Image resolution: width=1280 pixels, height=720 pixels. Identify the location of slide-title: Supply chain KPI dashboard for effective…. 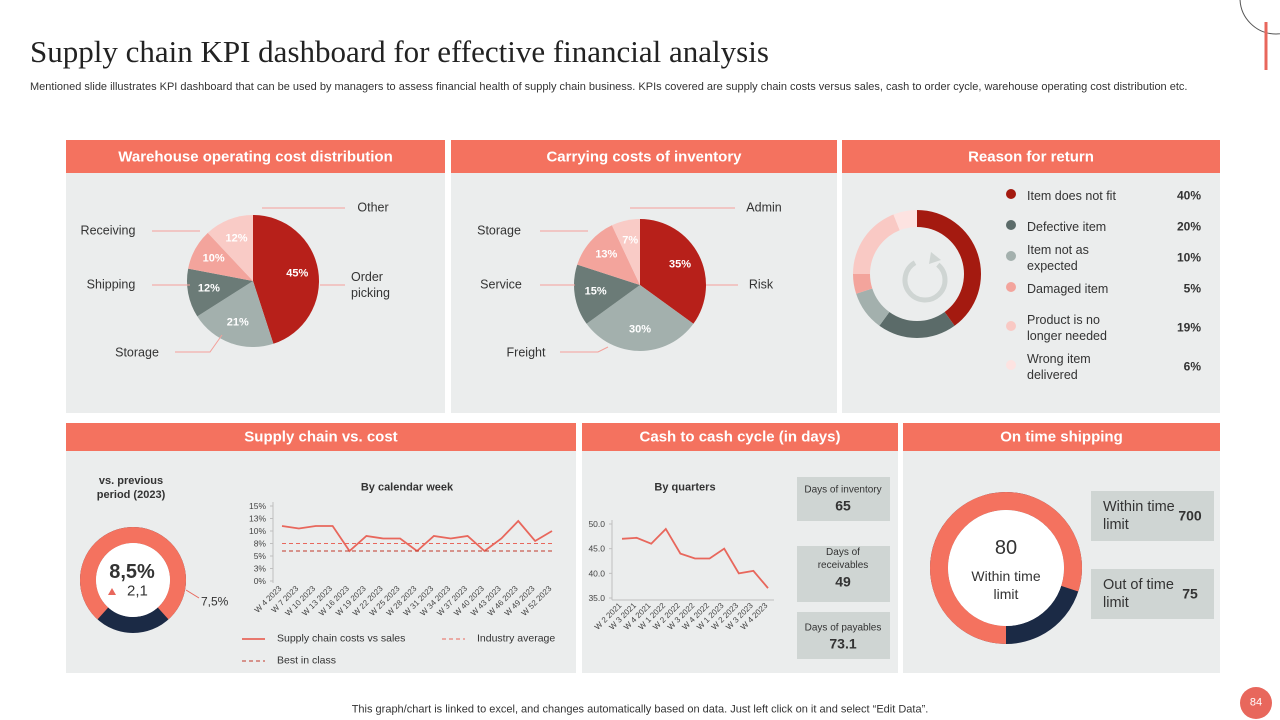
(399, 51).